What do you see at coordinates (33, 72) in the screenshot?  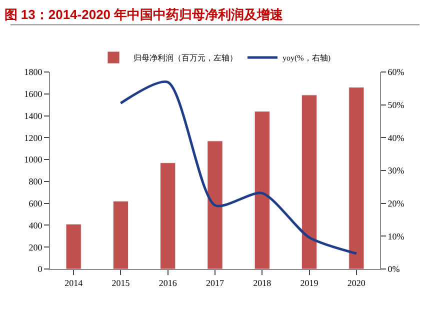 I see `y-tick-label: 1800` at bounding box center [33, 72].